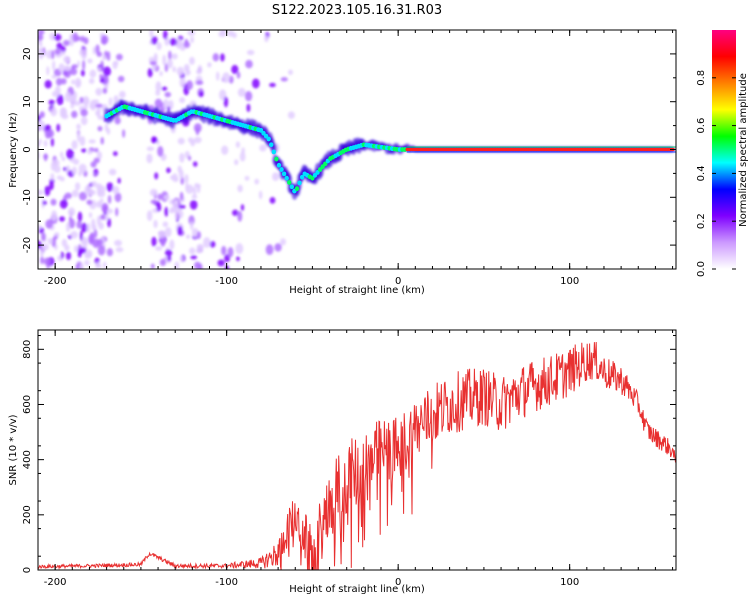 The width and height of the screenshot is (750, 600). Describe the element at coordinates (27, 404) in the screenshot. I see `snr-ytick-label: 600` at that location.